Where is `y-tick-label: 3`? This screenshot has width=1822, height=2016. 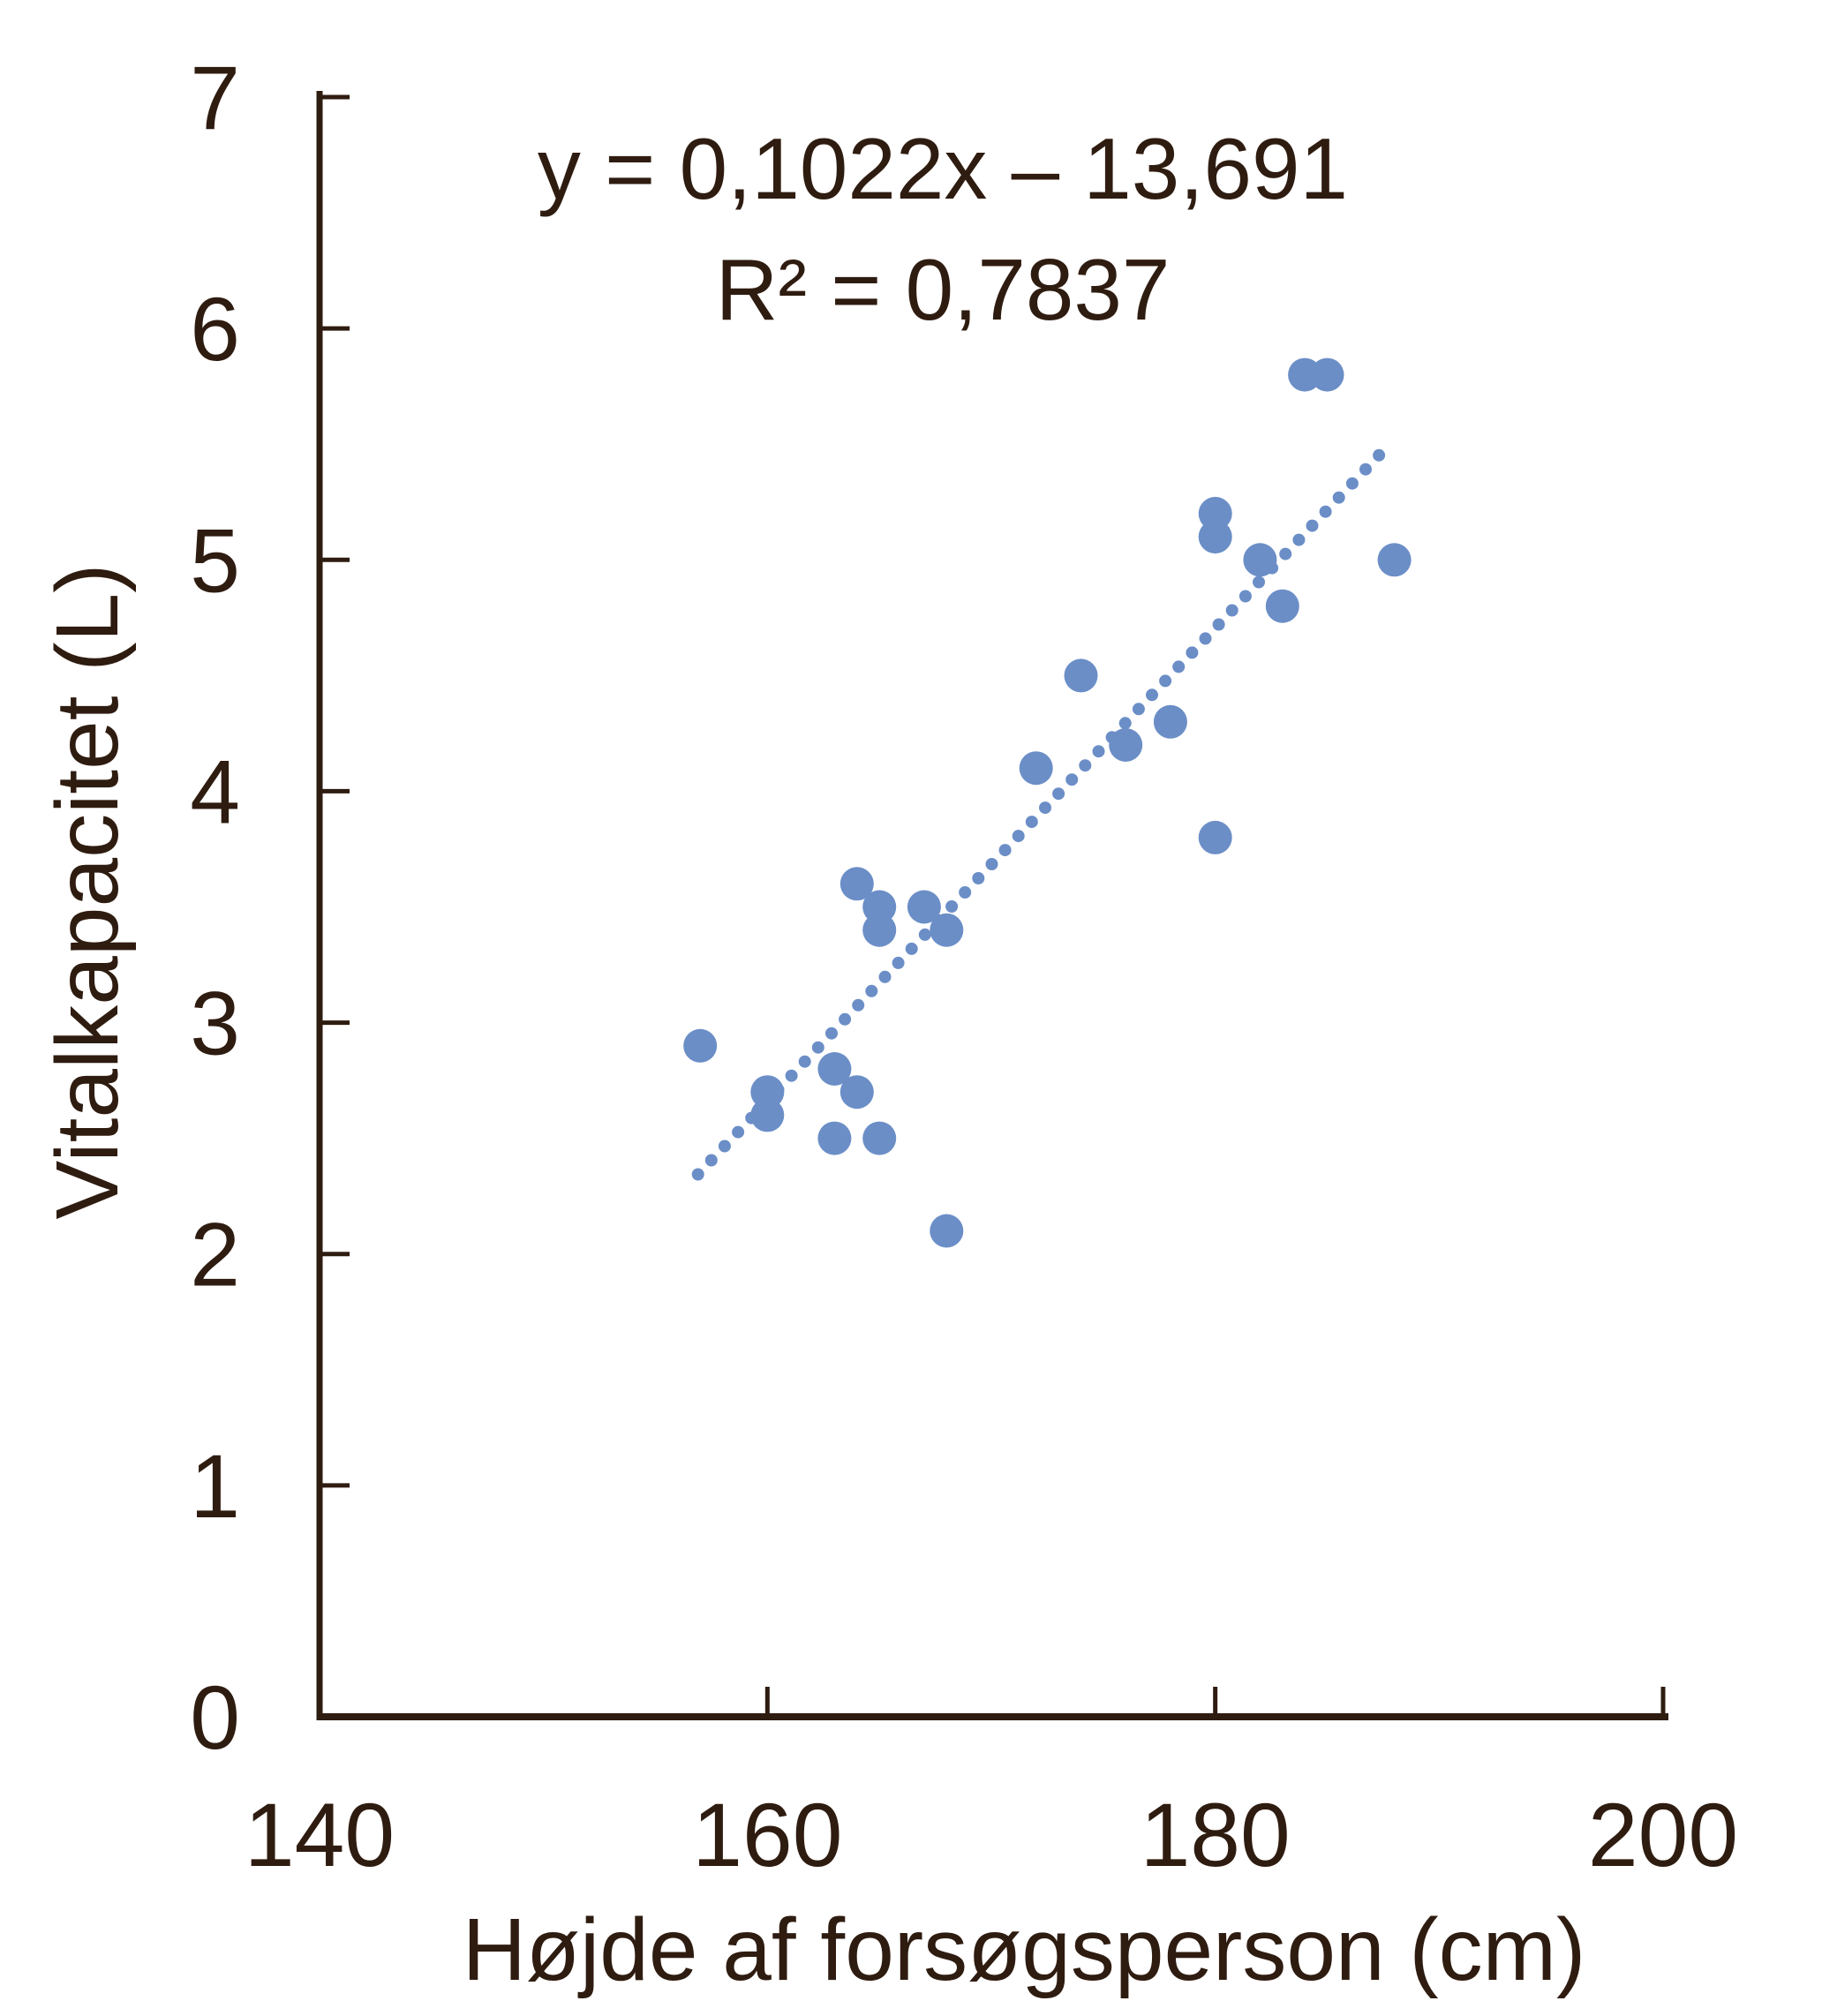 y-tick-label: 3 is located at coordinates (215, 1024).